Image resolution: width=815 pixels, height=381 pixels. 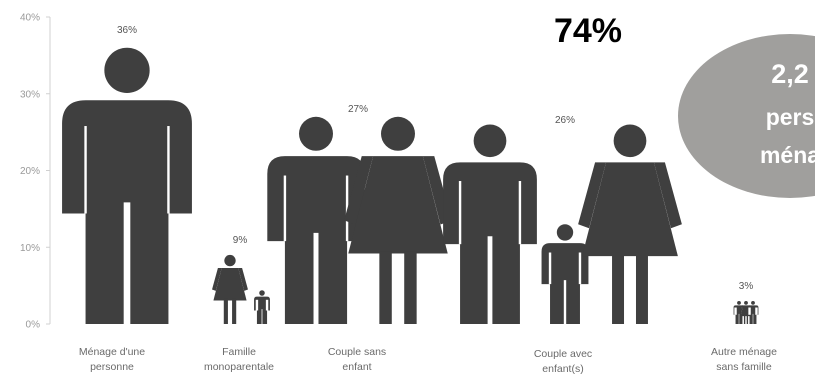 I want to click on callout-line-3: ména, so click(x=787, y=155).